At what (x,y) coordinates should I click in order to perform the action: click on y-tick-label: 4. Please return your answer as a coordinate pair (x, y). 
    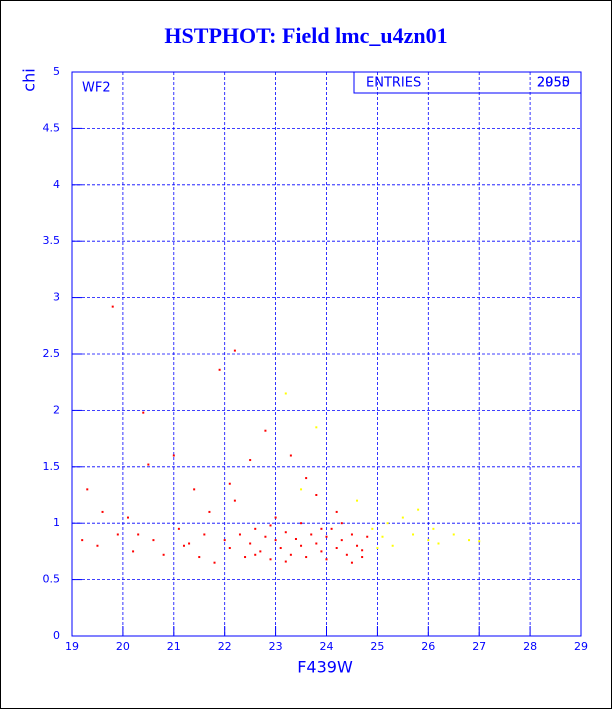
    Looking at the image, I should click on (56, 184).